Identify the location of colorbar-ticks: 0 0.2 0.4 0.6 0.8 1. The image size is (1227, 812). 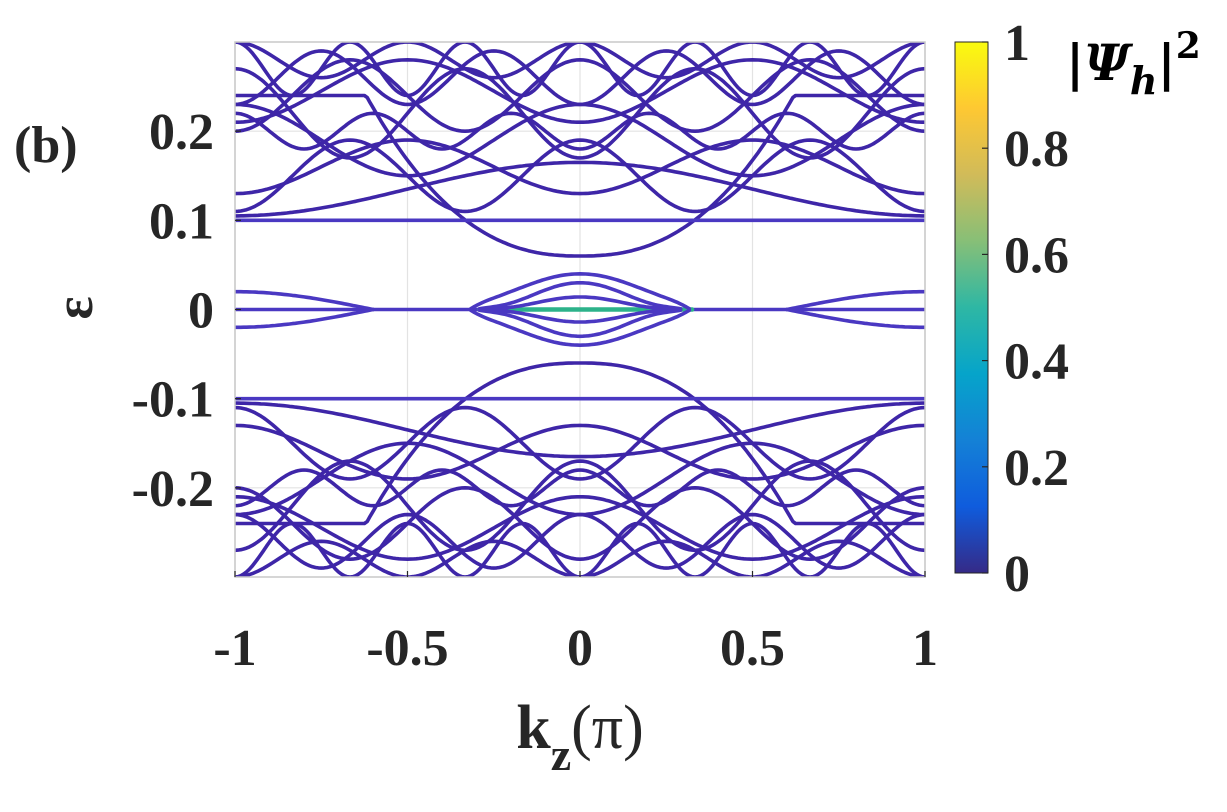
(1025, 309).